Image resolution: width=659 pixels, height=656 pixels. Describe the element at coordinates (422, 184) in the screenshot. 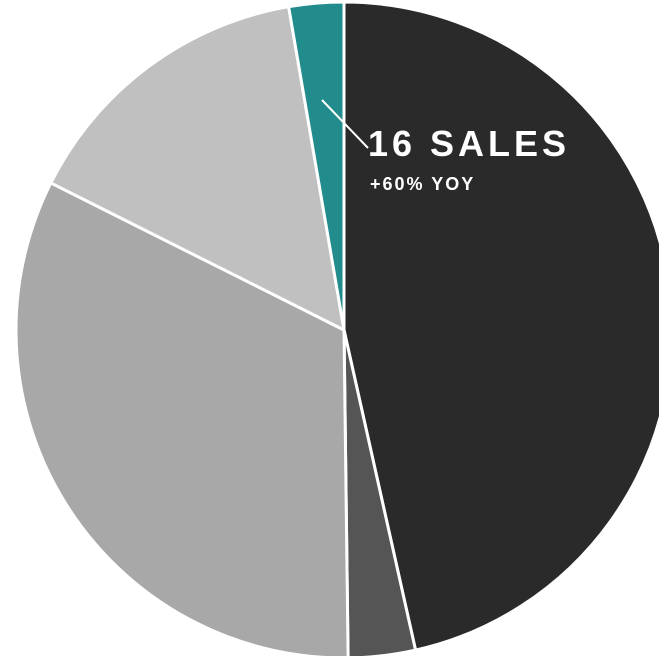

I see `annotation-subtitle: +60% YOY` at that location.